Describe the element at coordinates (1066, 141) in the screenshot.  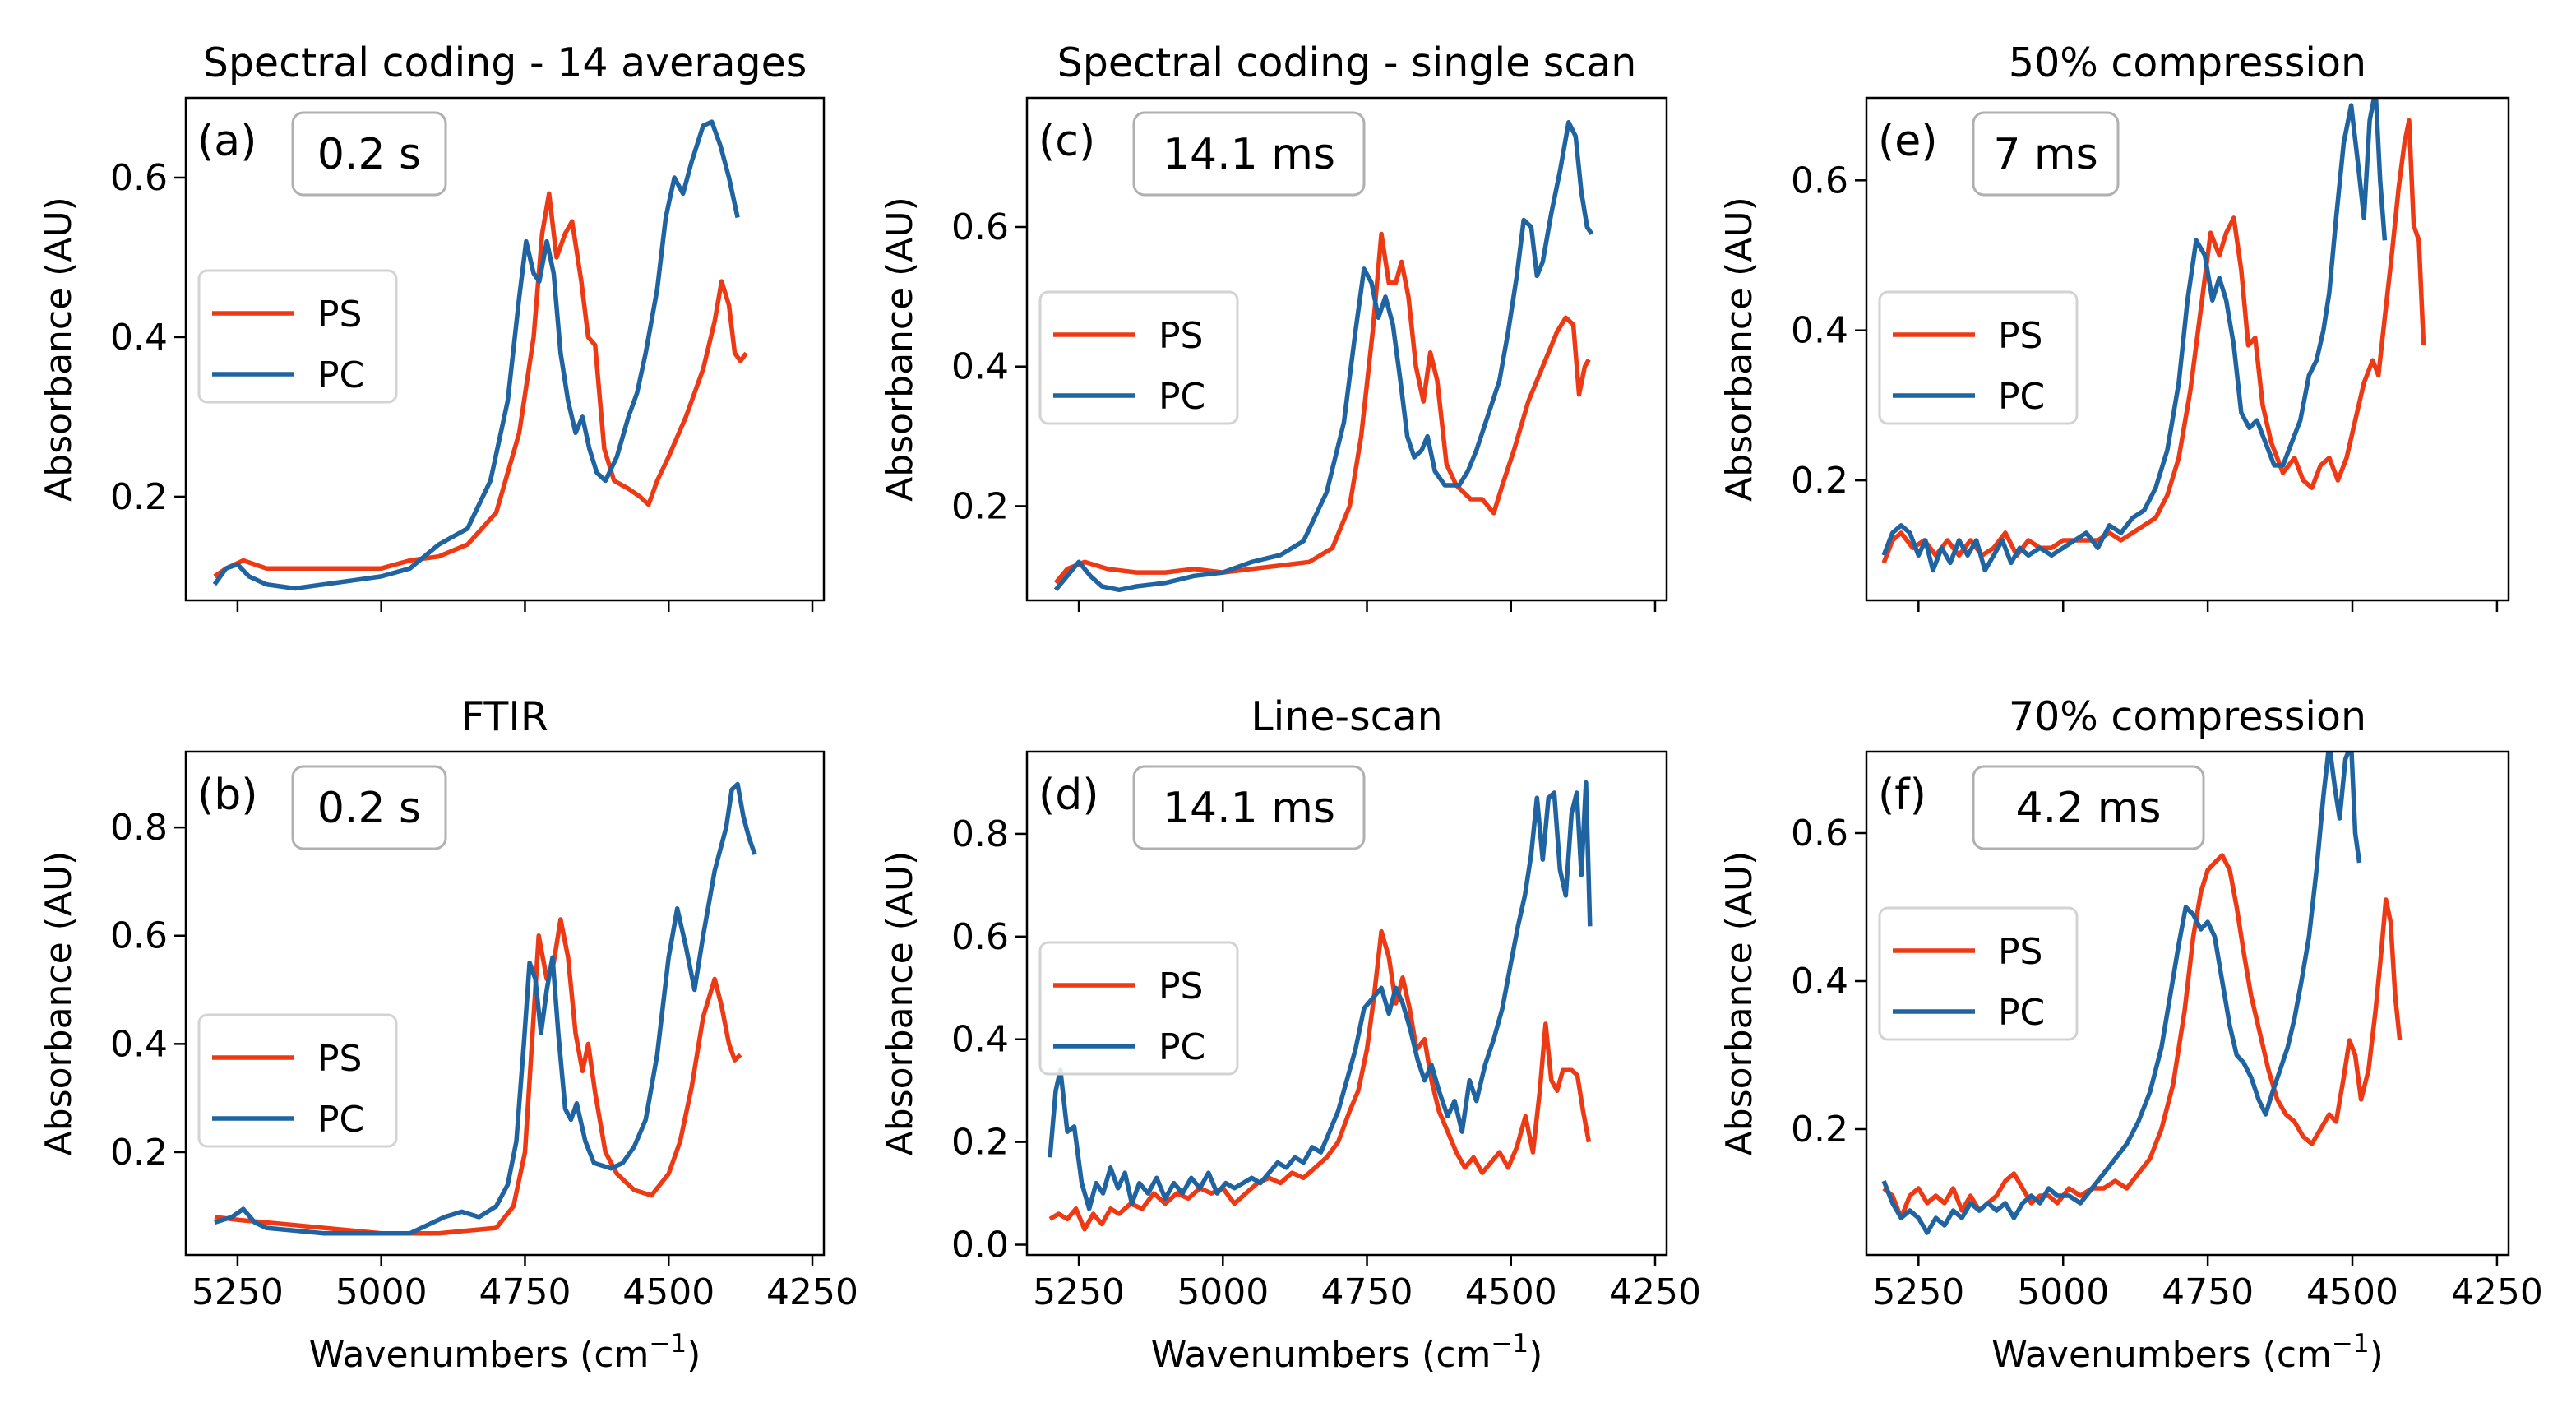
I see `panel-label: (c)` at that location.